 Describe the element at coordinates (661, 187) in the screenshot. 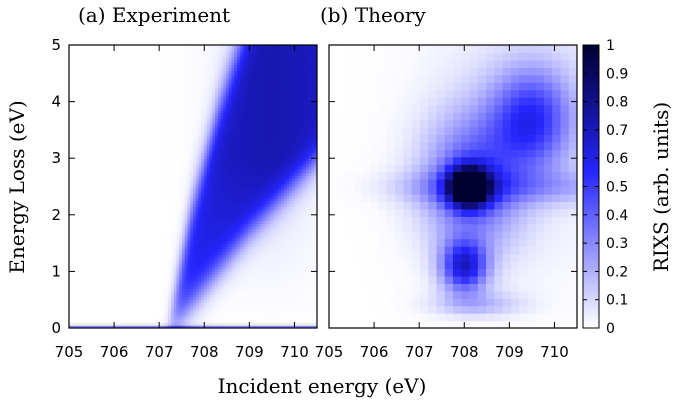

I see `colorbar-label: RIXS (arb. units)` at that location.